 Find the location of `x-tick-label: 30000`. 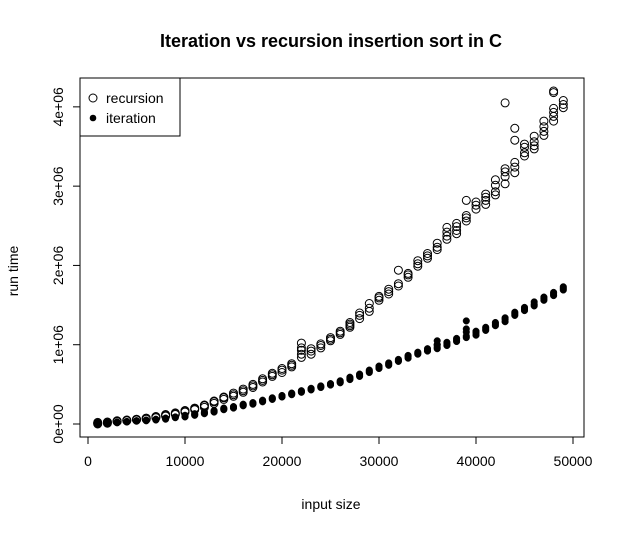

x-tick-label: 30000 is located at coordinates (379, 461).